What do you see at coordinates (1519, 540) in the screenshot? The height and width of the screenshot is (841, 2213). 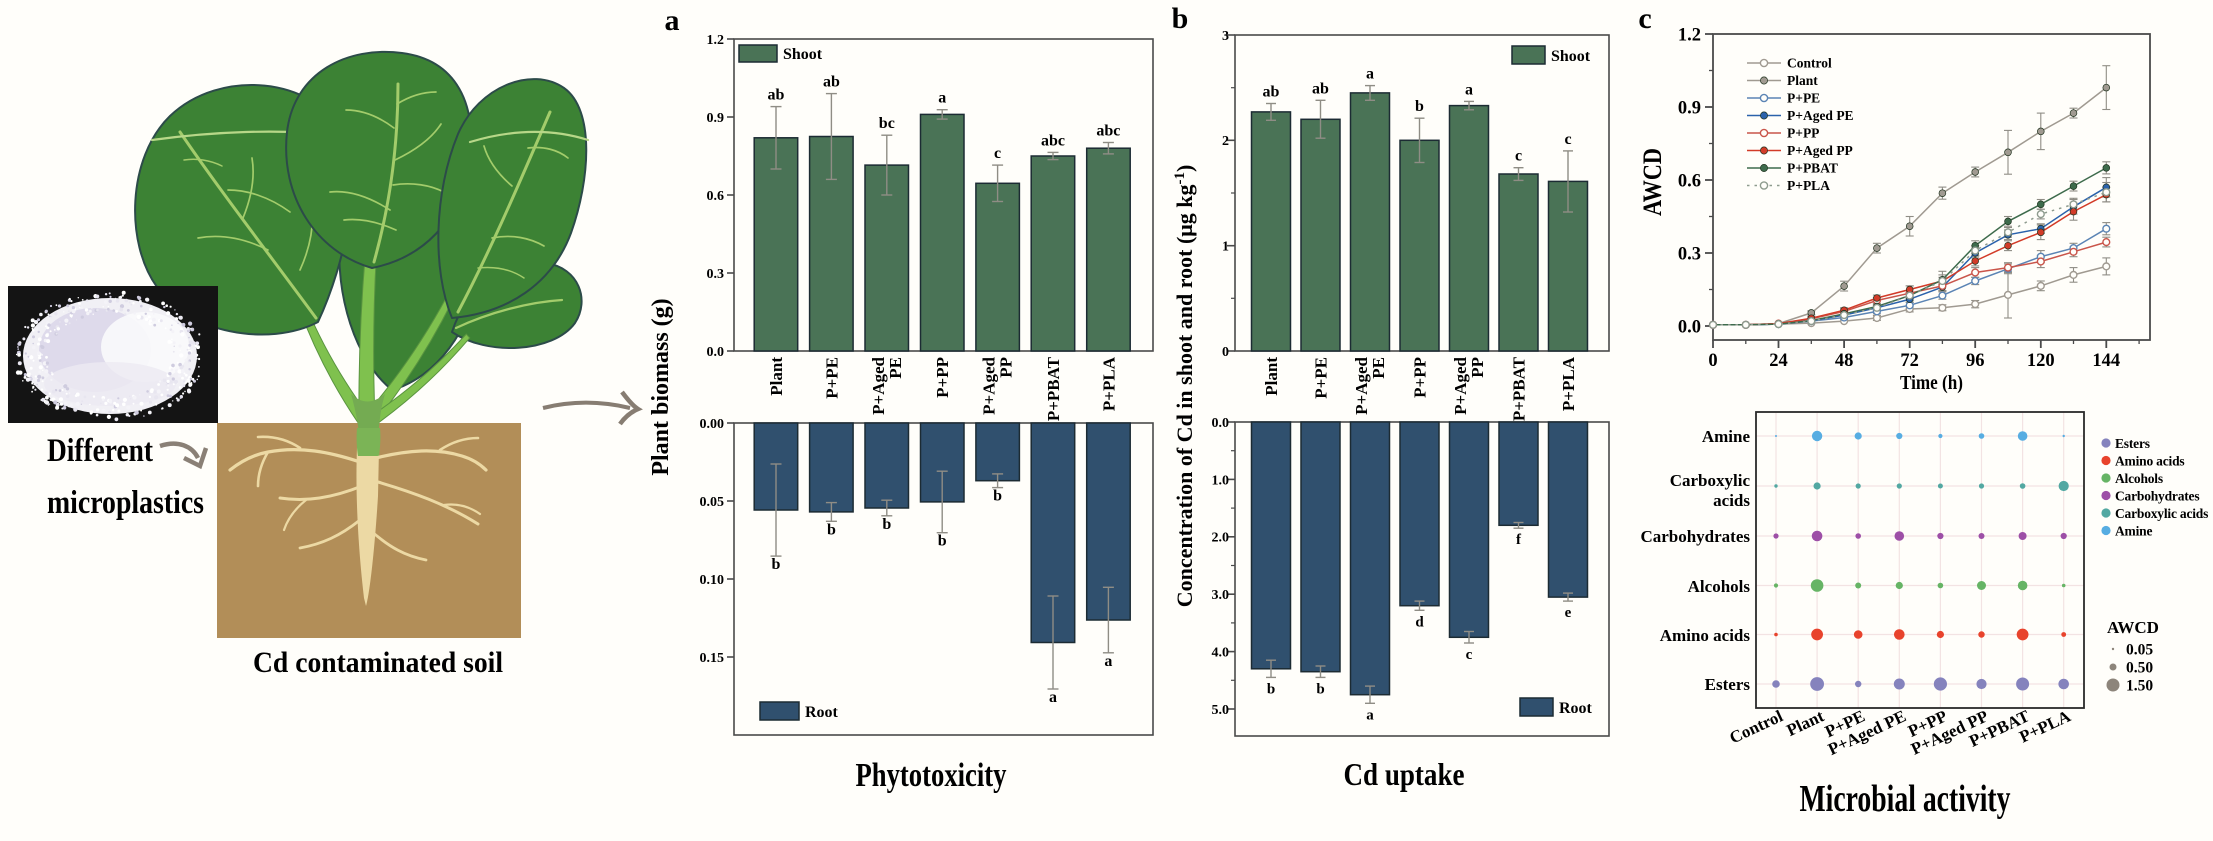 I see `svg-text: f` at bounding box center [1519, 540].